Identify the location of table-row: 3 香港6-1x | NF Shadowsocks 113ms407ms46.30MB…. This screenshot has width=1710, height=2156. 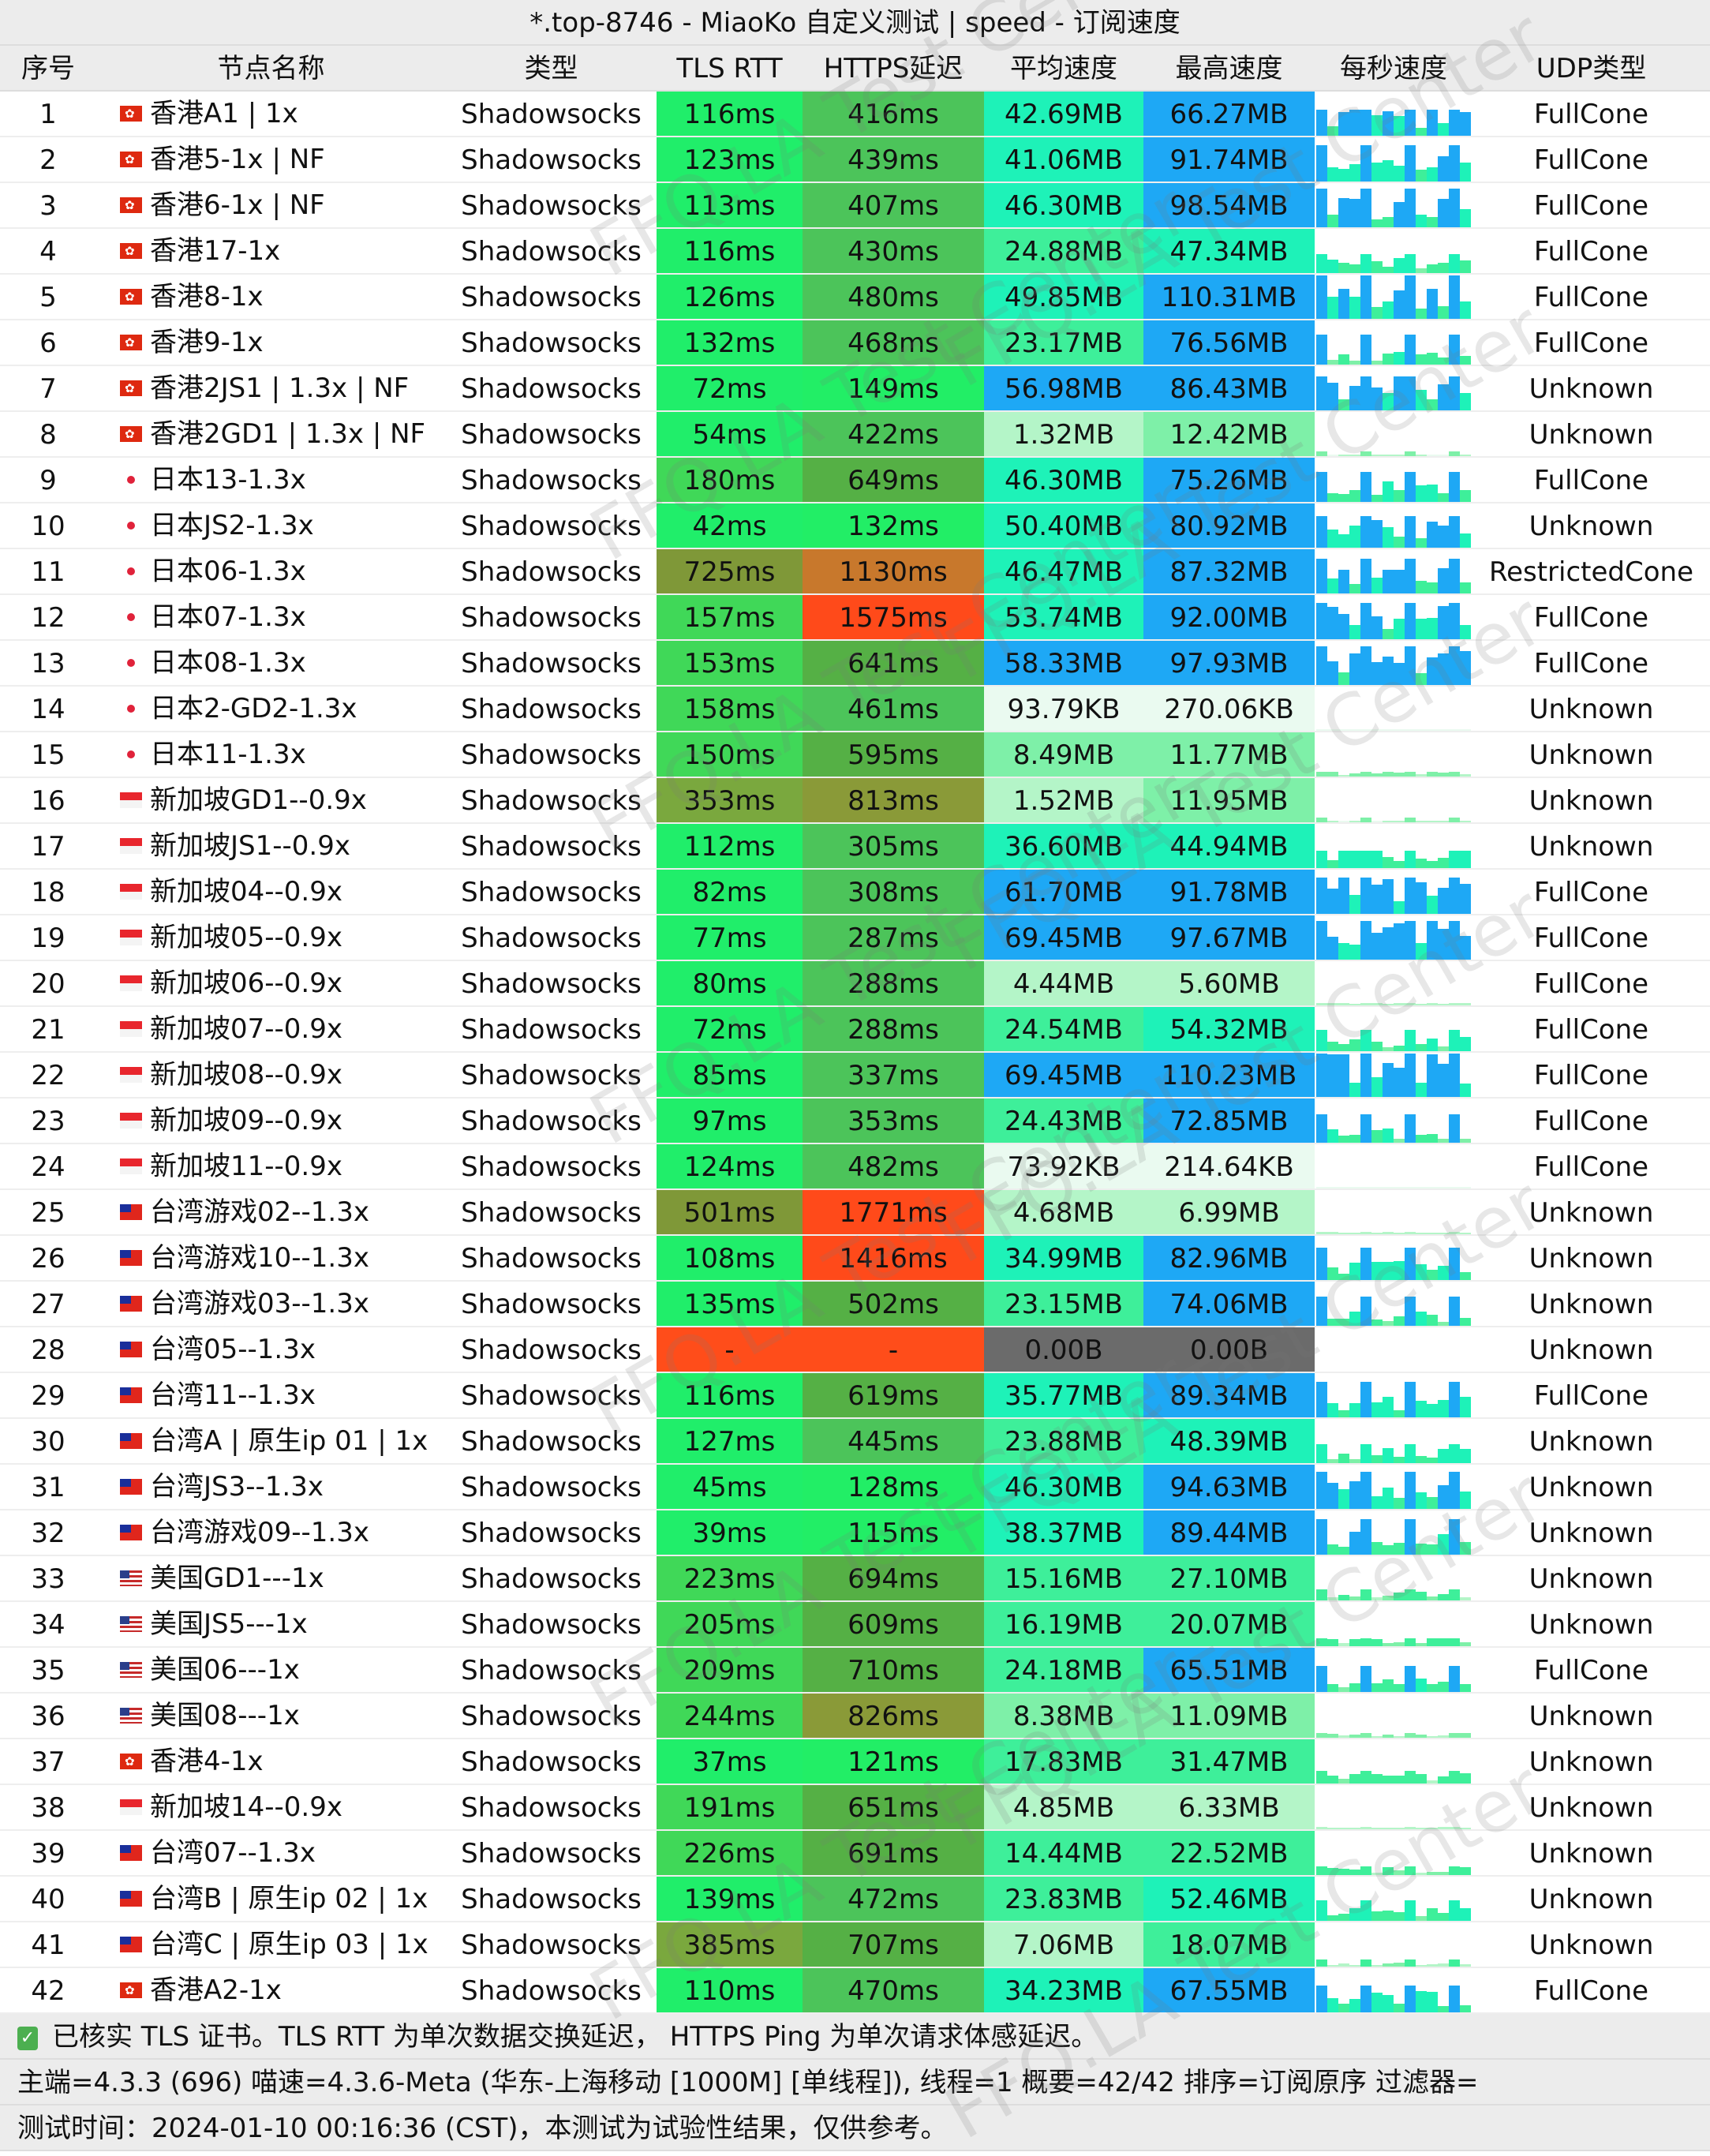
(855, 206).